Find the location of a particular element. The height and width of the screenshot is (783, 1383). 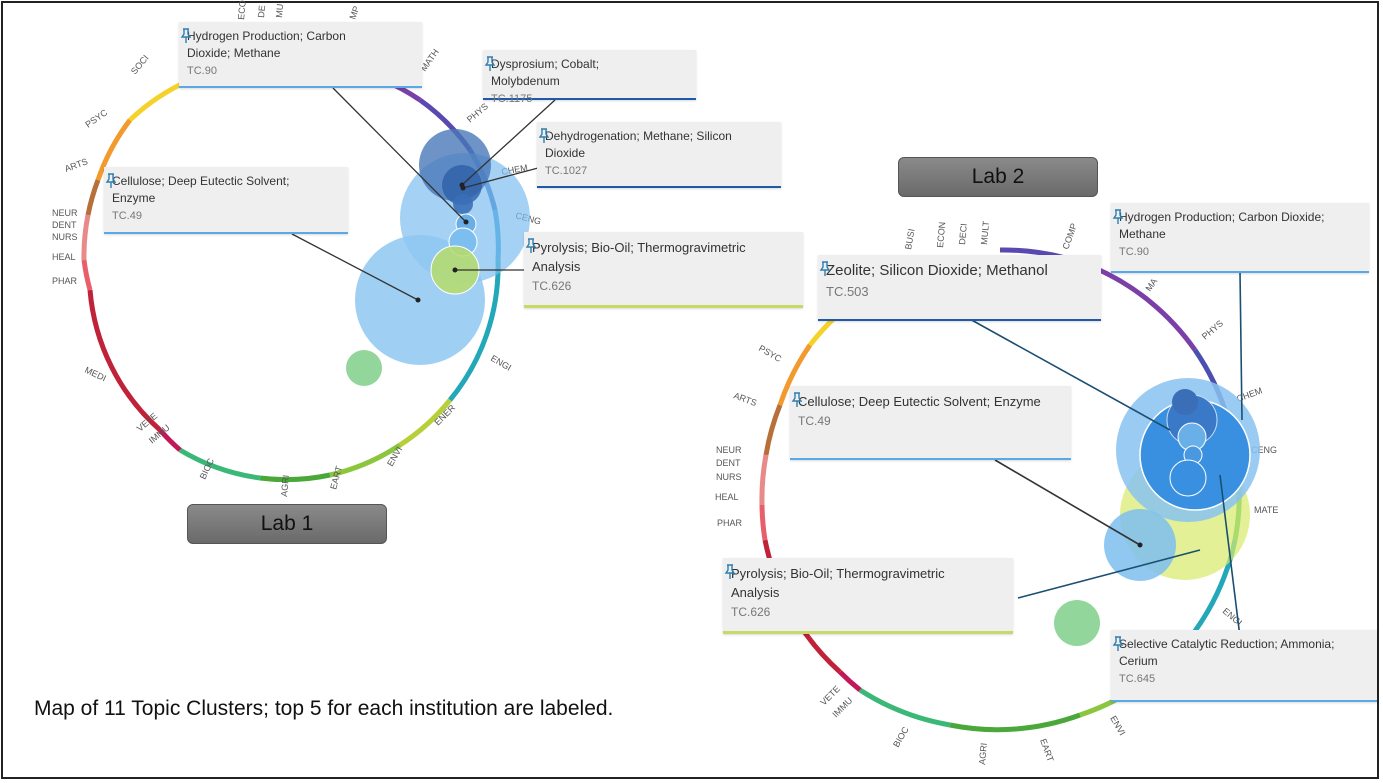

ring-segment-engi is located at coordinates (474, 330).